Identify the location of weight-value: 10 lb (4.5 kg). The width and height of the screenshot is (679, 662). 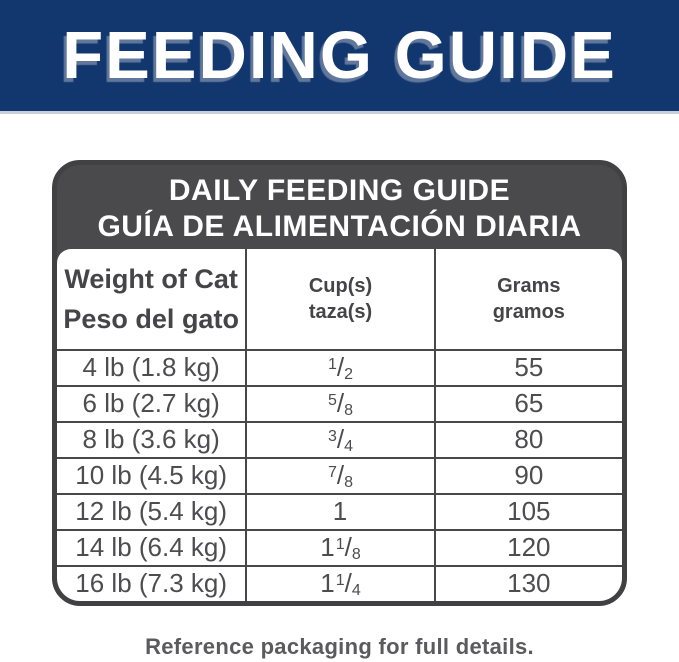
(151, 475).